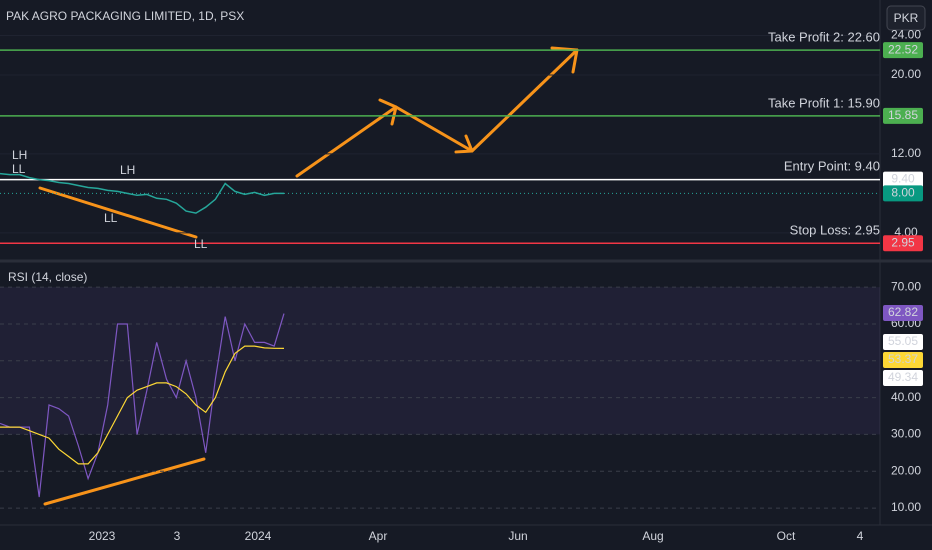 This screenshot has width=932, height=550. What do you see at coordinates (47, 277) in the screenshot?
I see `rsi-title: RSI (14, close)` at bounding box center [47, 277].